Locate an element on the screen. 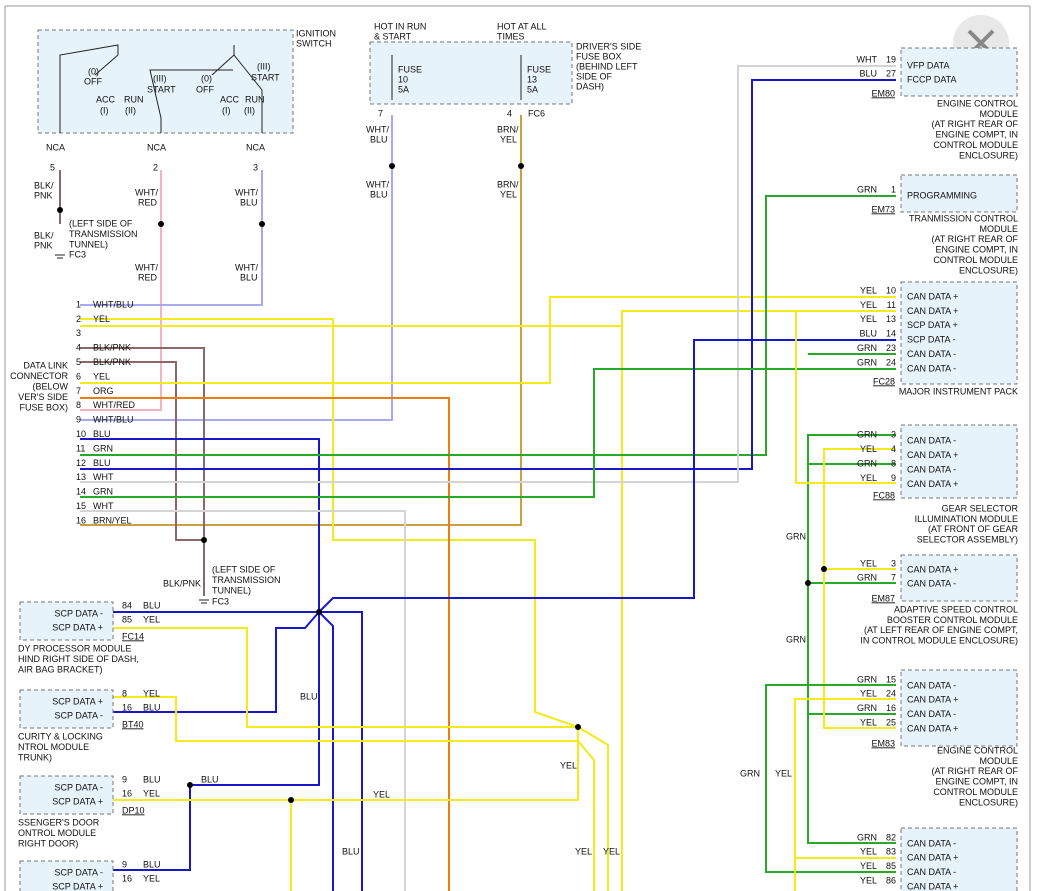  pin-number: 83 is located at coordinates (891, 852).